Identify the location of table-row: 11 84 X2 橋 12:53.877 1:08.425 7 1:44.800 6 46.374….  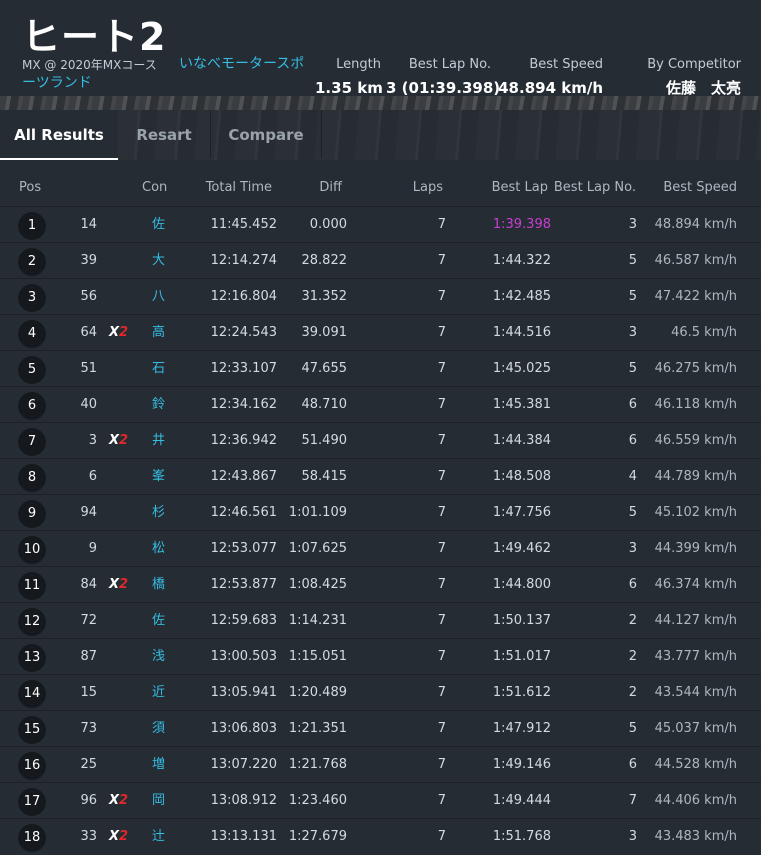
(380, 584).